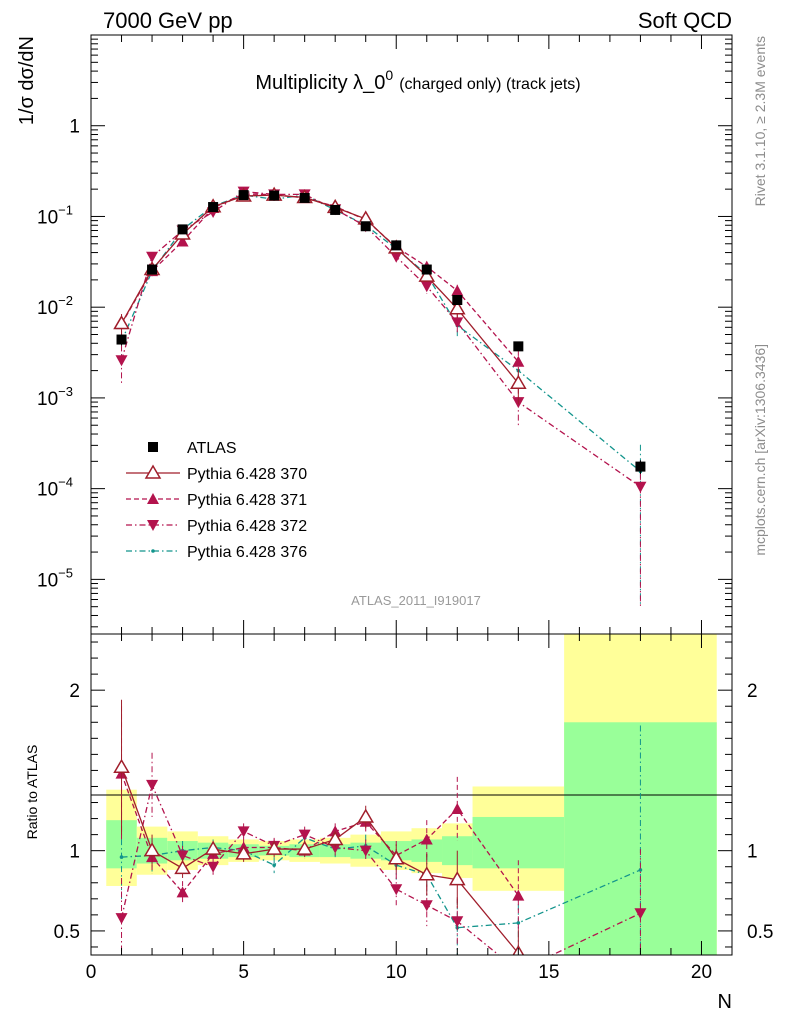  I want to click on x-tick-label: 15, so click(548, 972).